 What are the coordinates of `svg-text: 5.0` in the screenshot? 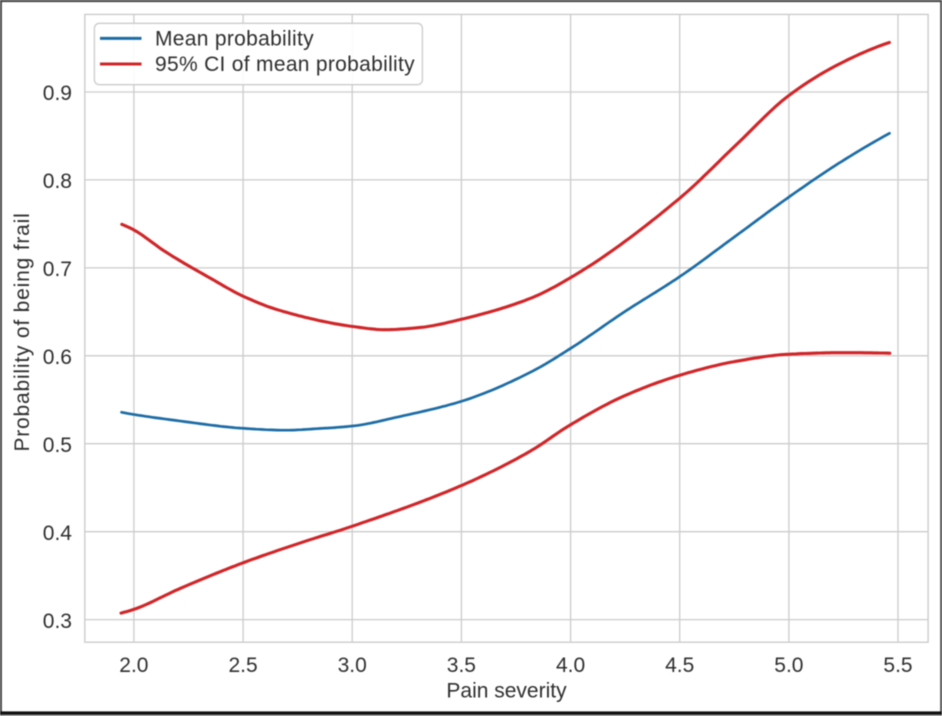 It's located at (788, 665).